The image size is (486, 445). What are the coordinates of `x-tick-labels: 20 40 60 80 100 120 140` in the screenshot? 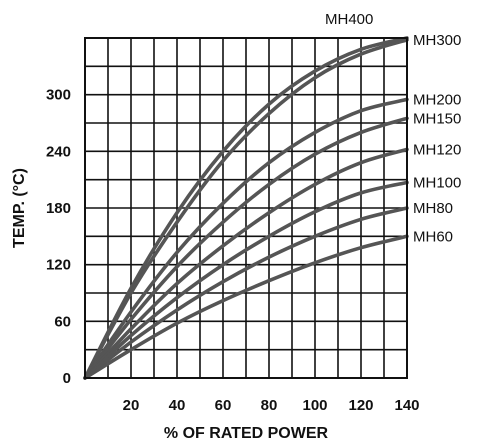 It's located at (271, 405).